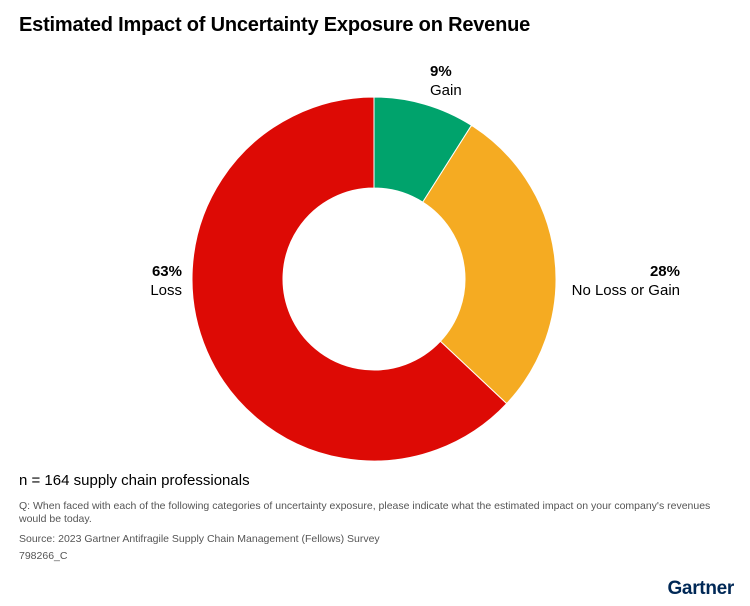 The width and height of the screenshot is (750, 606). I want to click on slice-value-label: 9%, so click(441, 71).